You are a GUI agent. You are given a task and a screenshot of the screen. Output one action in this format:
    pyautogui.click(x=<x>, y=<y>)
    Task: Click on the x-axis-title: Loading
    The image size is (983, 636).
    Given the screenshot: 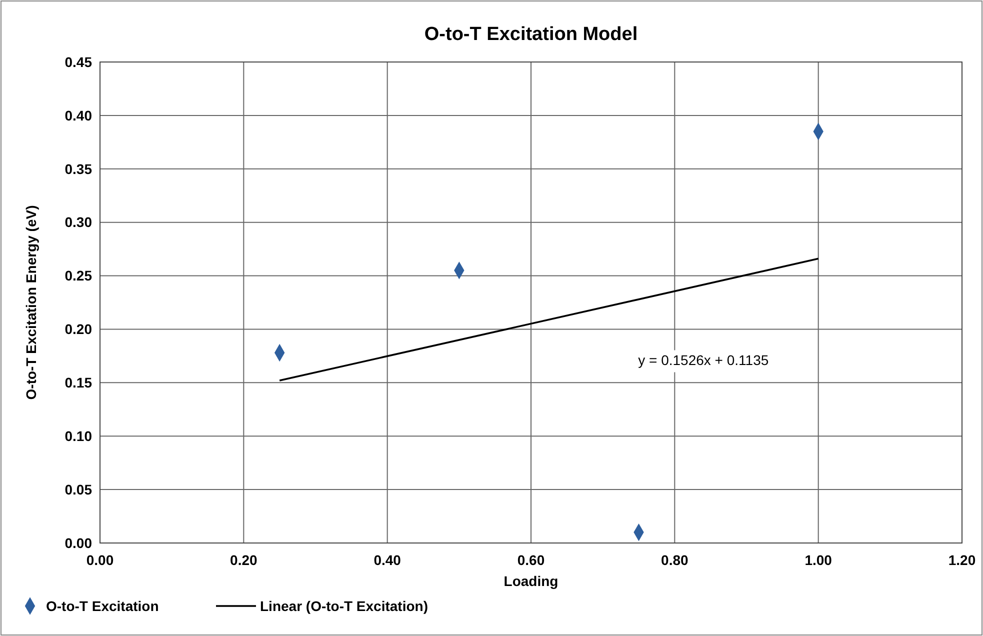 What is the action you would take?
    pyautogui.click(x=531, y=581)
    